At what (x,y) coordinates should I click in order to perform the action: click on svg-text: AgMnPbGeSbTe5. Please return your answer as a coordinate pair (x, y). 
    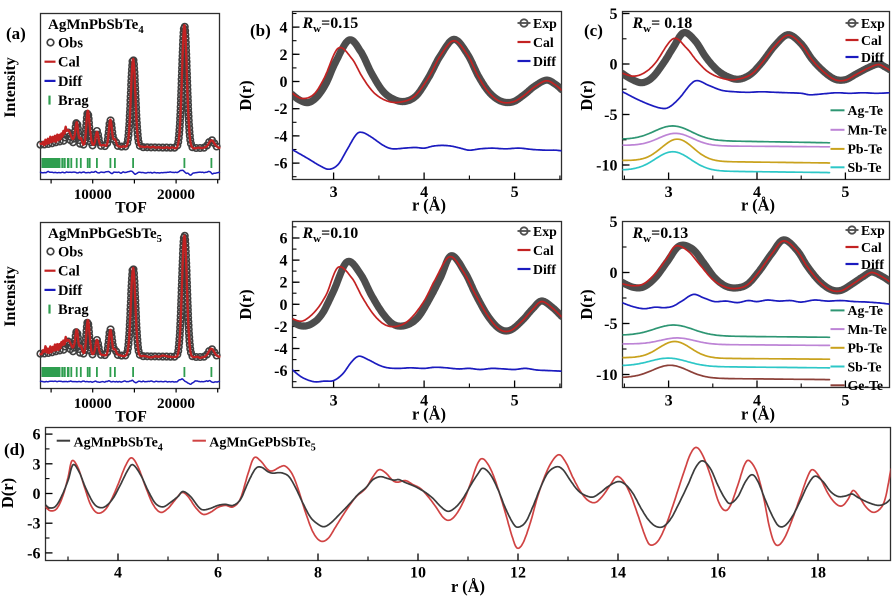
    Looking at the image, I should click on (105, 235).